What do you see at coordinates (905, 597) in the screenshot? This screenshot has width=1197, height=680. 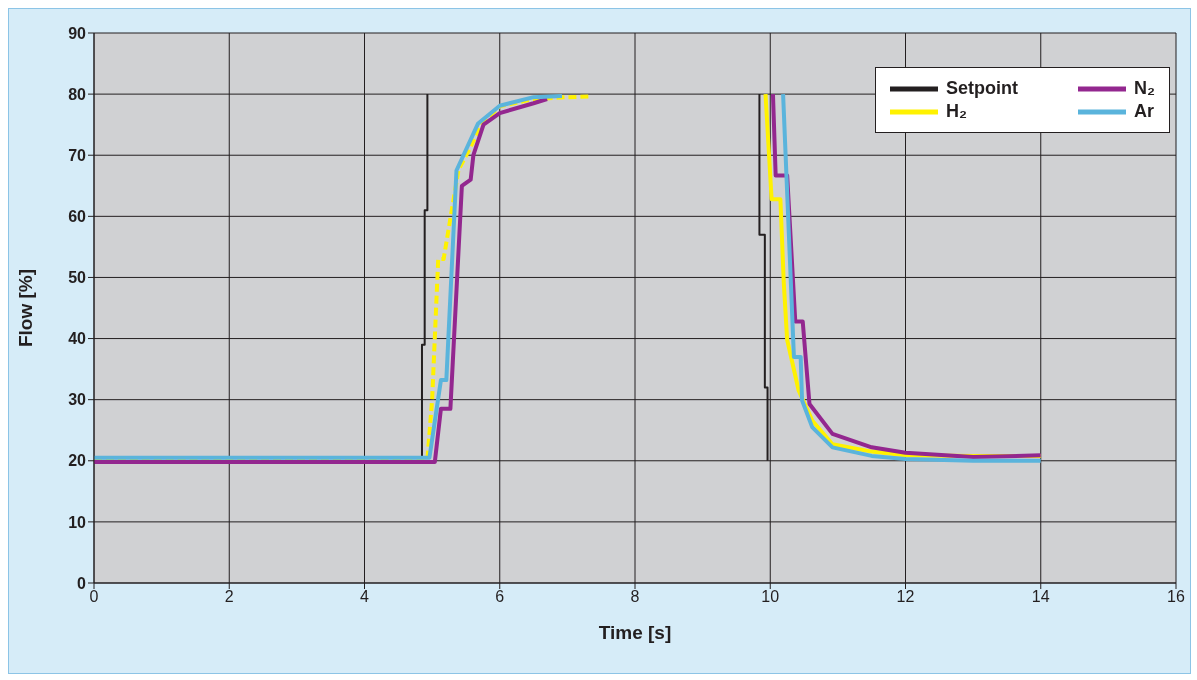 I see `x-tick-label: 12` at bounding box center [905, 597].